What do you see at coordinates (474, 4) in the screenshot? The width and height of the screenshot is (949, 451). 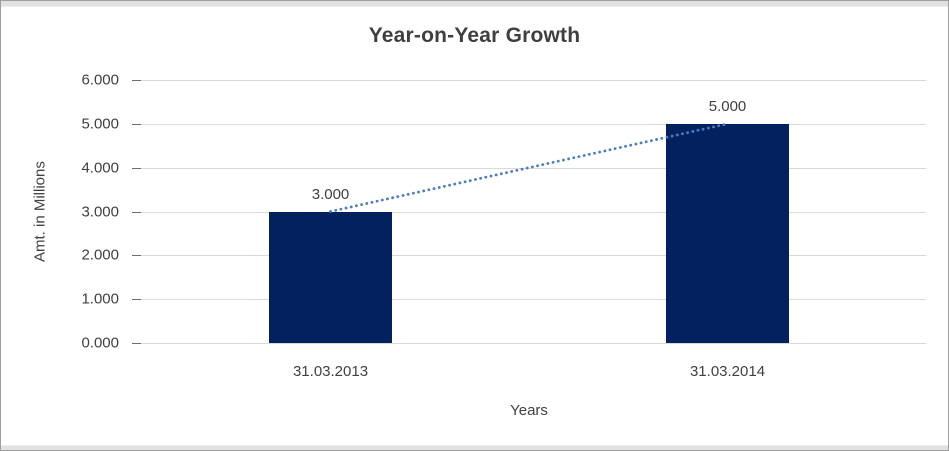 I see `frame-top-strip` at bounding box center [474, 4].